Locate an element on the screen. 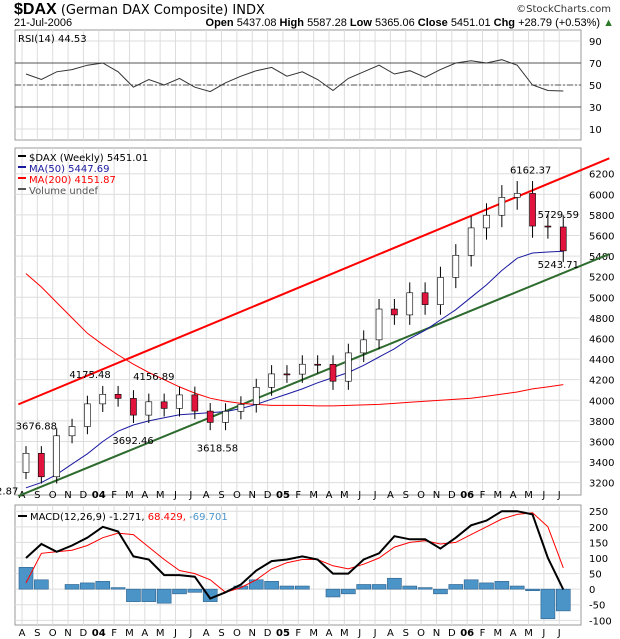  price-tick-label: 3600 is located at coordinates (601, 442).